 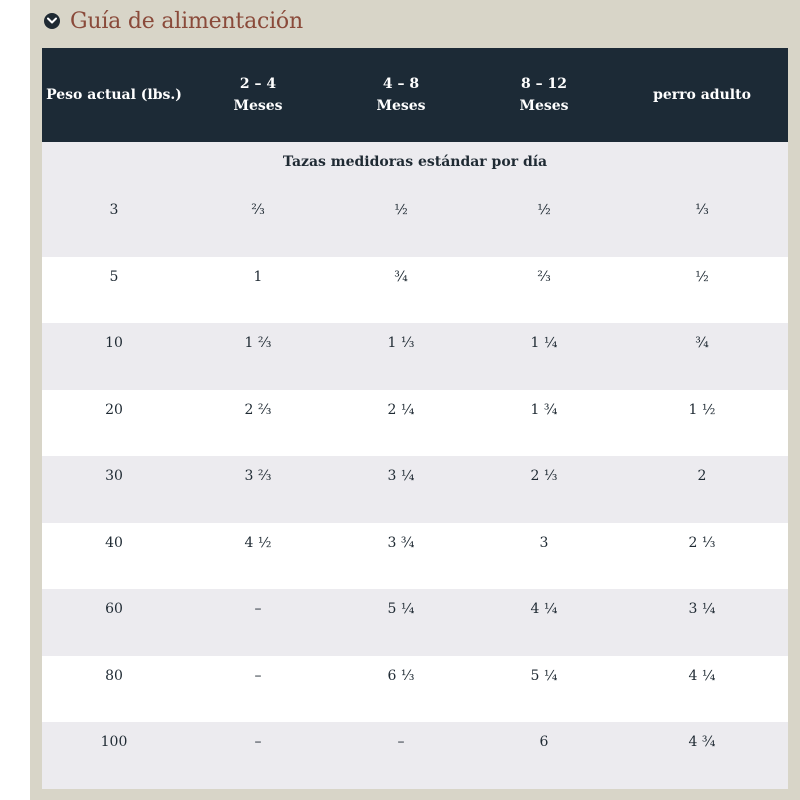 I want to click on table-caption-row: Tazas medidoras estándar por día, so click(x=415, y=166).